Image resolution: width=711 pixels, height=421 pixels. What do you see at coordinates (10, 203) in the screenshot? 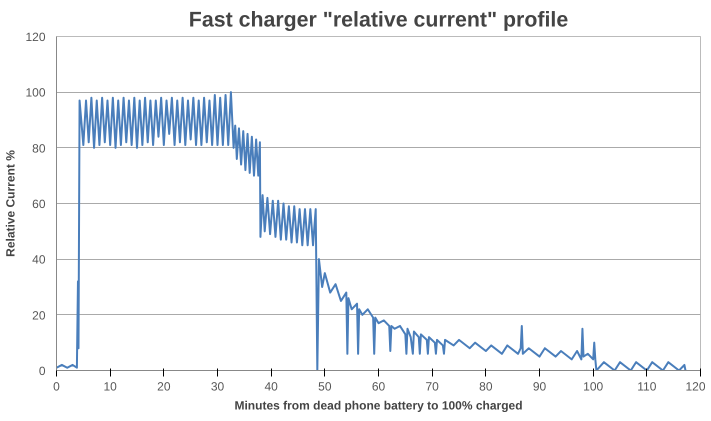
I see `y-axis-title: Relative Current %` at bounding box center [10, 203].